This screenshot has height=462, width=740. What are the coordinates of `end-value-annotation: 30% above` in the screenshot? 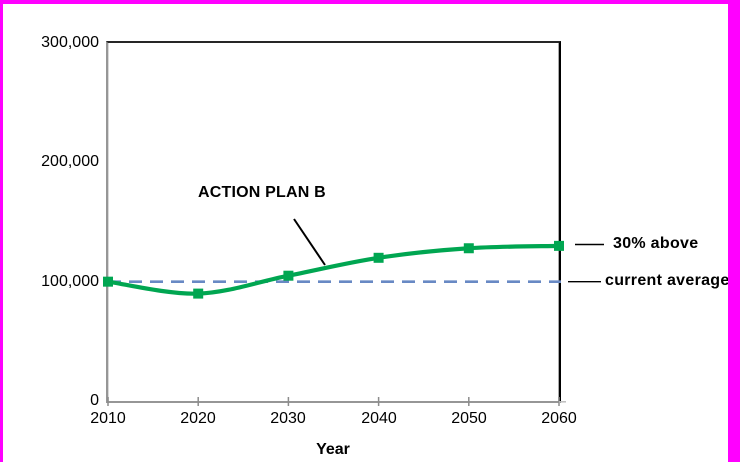 It's located at (656, 243).